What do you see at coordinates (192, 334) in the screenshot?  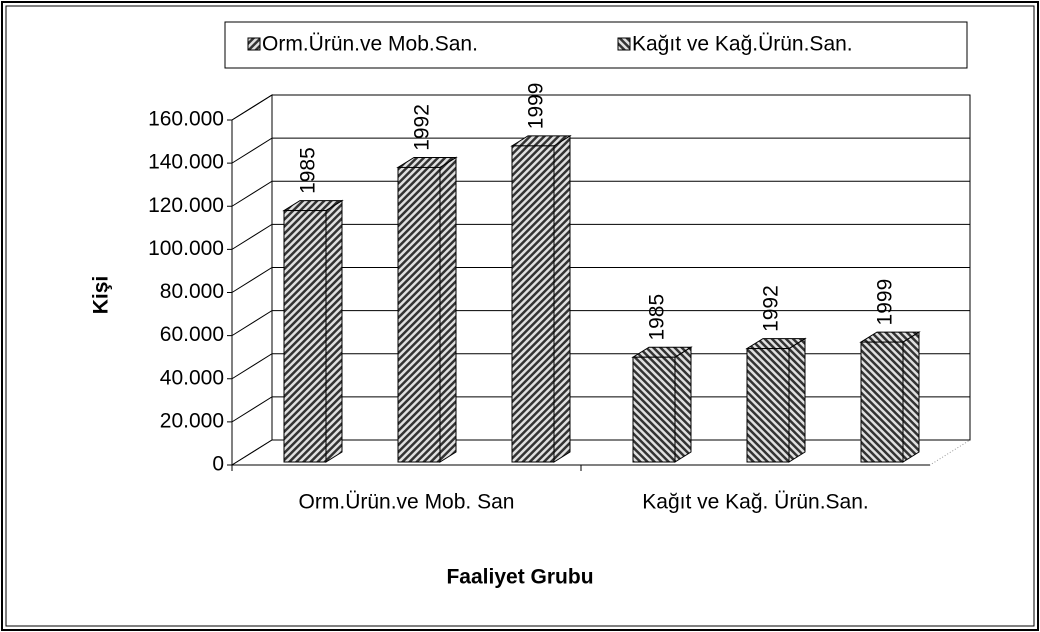 I see `y-tick-label: 60.000` at bounding box center [192, 334].